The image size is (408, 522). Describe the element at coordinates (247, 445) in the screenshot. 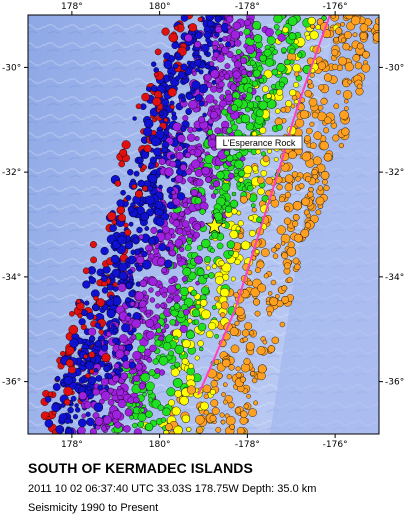

I see `lon-tick-label-bottom-2: -178°` at that location.